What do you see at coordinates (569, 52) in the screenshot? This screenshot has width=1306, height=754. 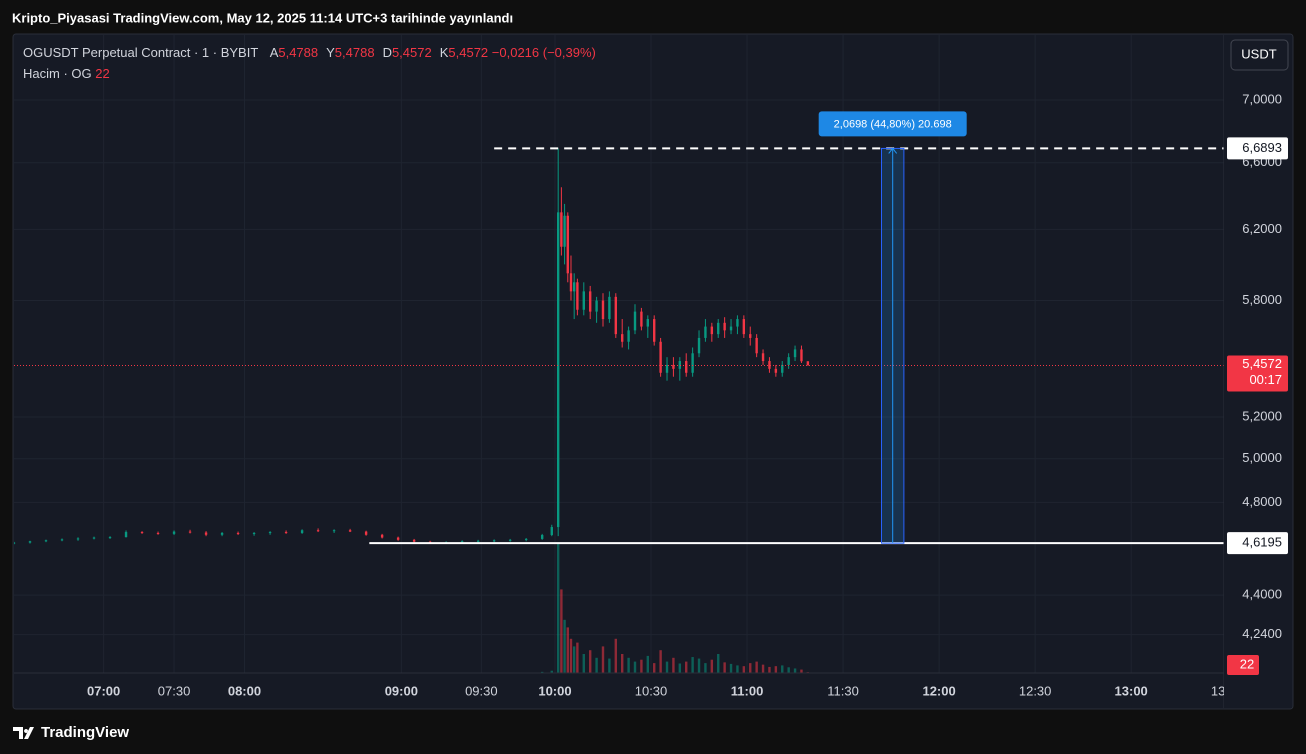 I see `change-pct: (−0,39%)` at bounding box center [569, 52].